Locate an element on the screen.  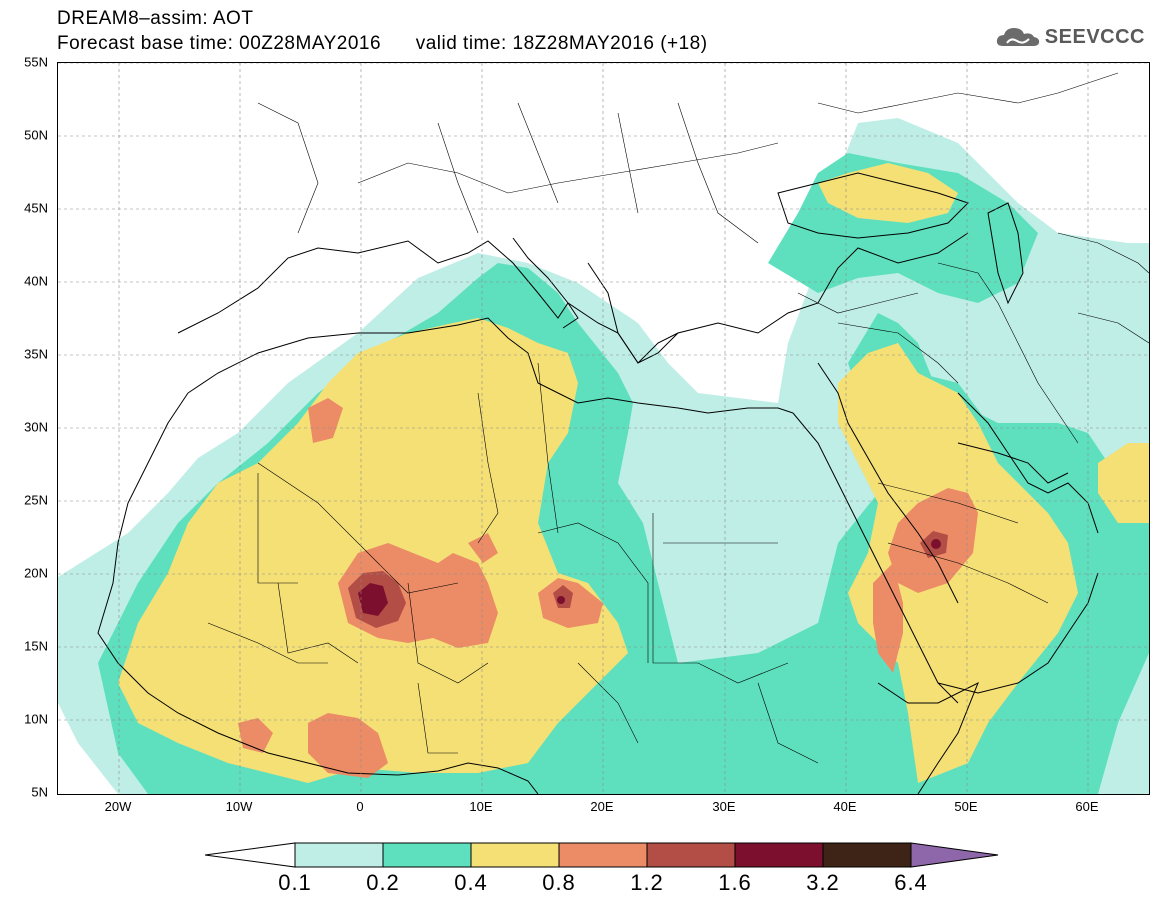
colorbar-label: 1.2 is located at coordinates (647, 882).